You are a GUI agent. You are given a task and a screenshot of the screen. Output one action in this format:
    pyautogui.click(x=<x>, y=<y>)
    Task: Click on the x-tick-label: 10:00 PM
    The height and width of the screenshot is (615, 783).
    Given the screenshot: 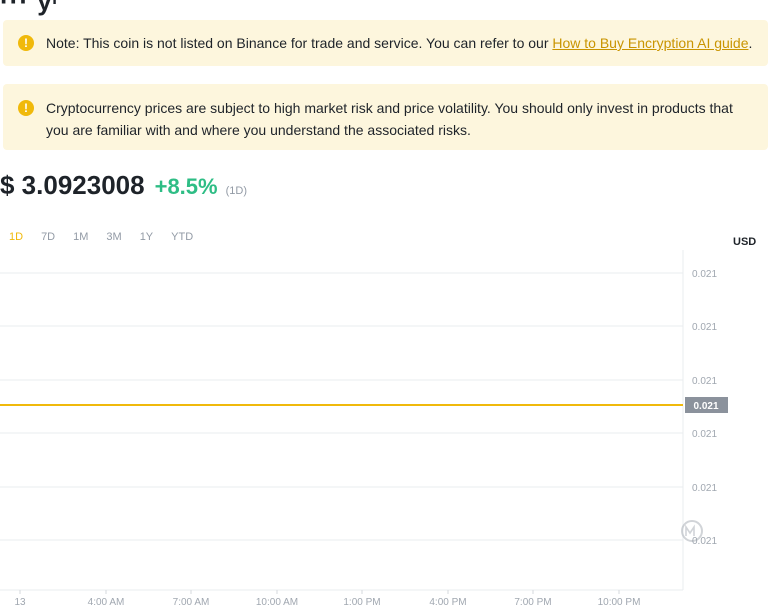 What is the action you would take?
    pyautogui.click(x=619, y=602)
    